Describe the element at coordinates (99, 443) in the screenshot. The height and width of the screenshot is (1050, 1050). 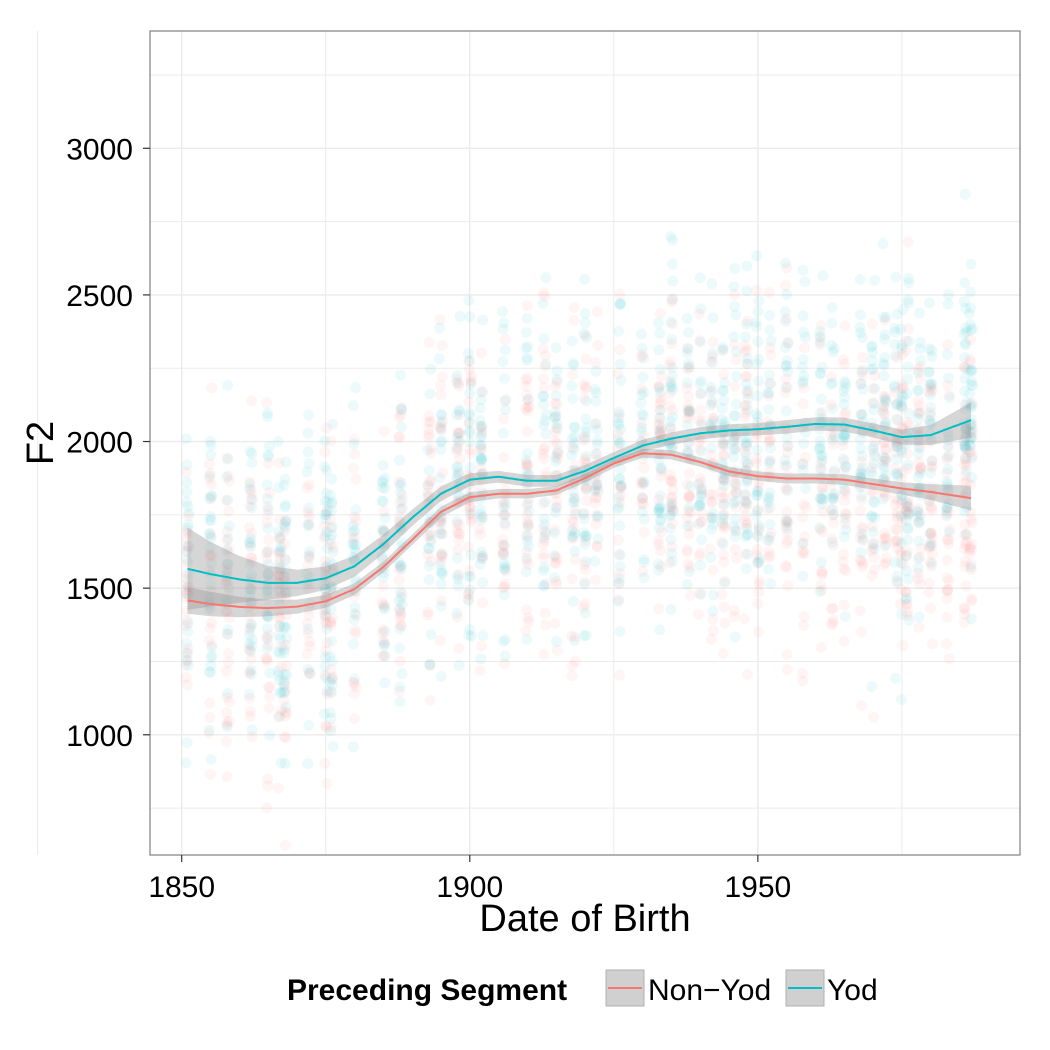
I see `y-tick-label: 2000` at that location.